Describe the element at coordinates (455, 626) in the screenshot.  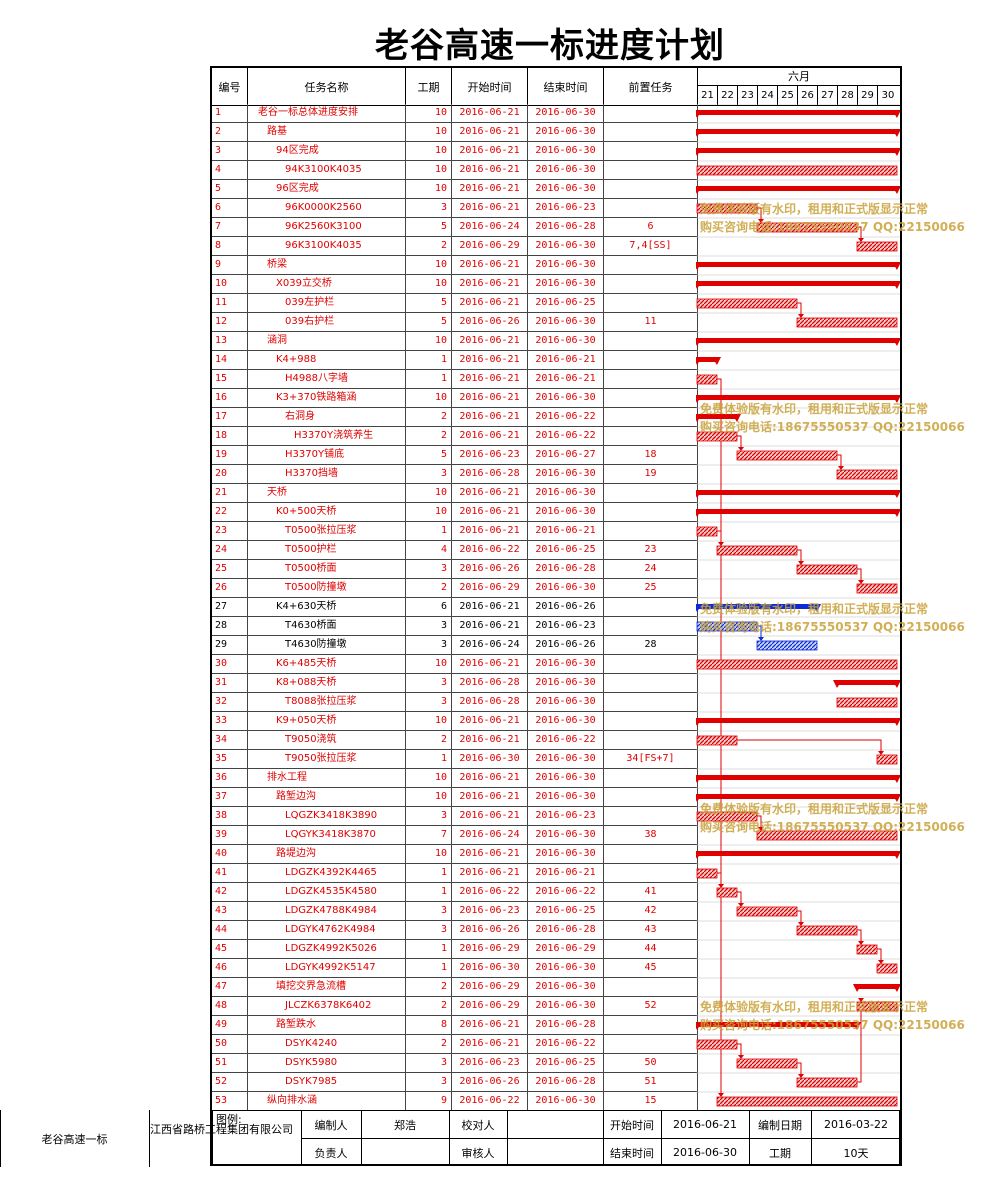
I see `table-row: 28 T4630桥面 3 2016-06-21 2016-06-23` at that location.